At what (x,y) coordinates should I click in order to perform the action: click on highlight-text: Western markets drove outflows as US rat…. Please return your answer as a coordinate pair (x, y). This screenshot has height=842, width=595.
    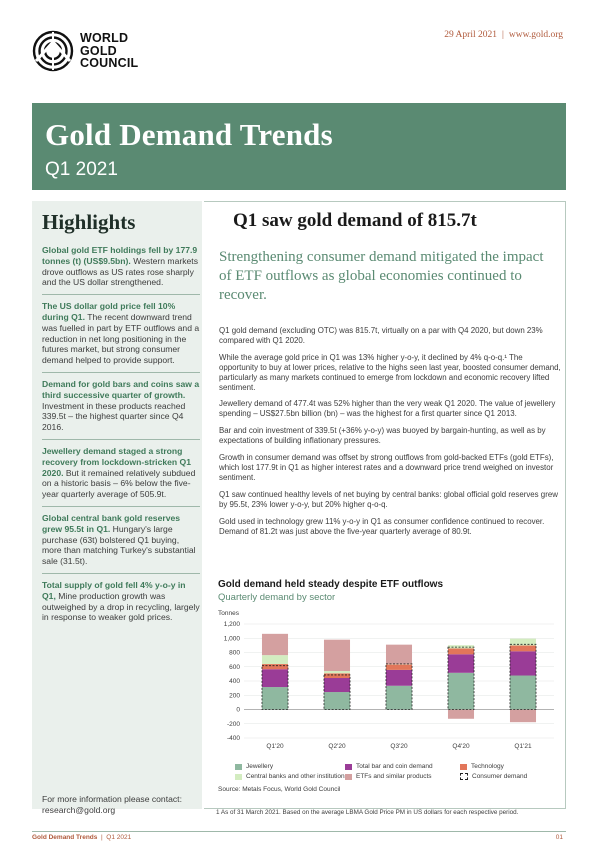
    Looking at the image, I should click on (120, 271).